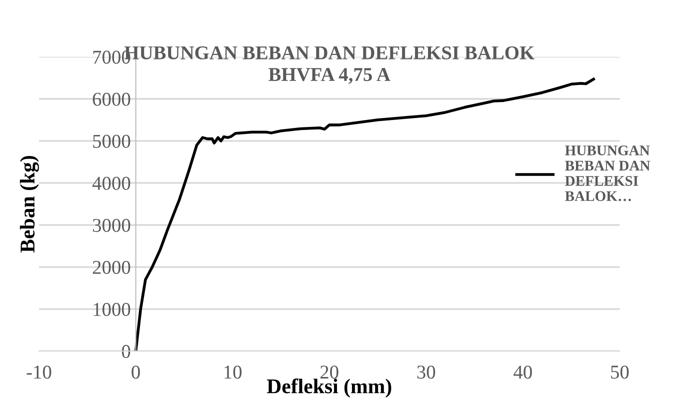 The width and height of the screenshot is (684, 418). I want to click on y-tick-label: 0, so click(126, 351).